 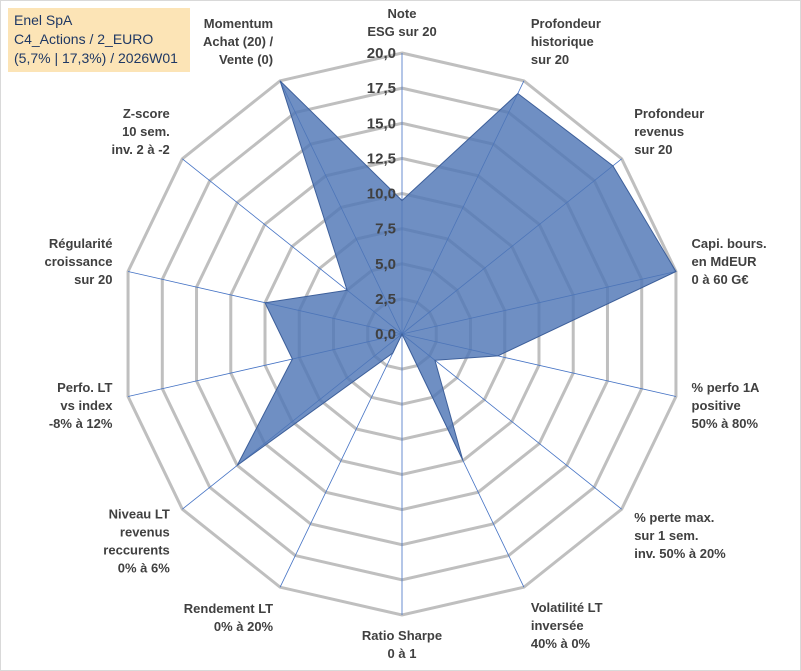 I want to click on tick-label: 17,5, so click(x=381, y=88).